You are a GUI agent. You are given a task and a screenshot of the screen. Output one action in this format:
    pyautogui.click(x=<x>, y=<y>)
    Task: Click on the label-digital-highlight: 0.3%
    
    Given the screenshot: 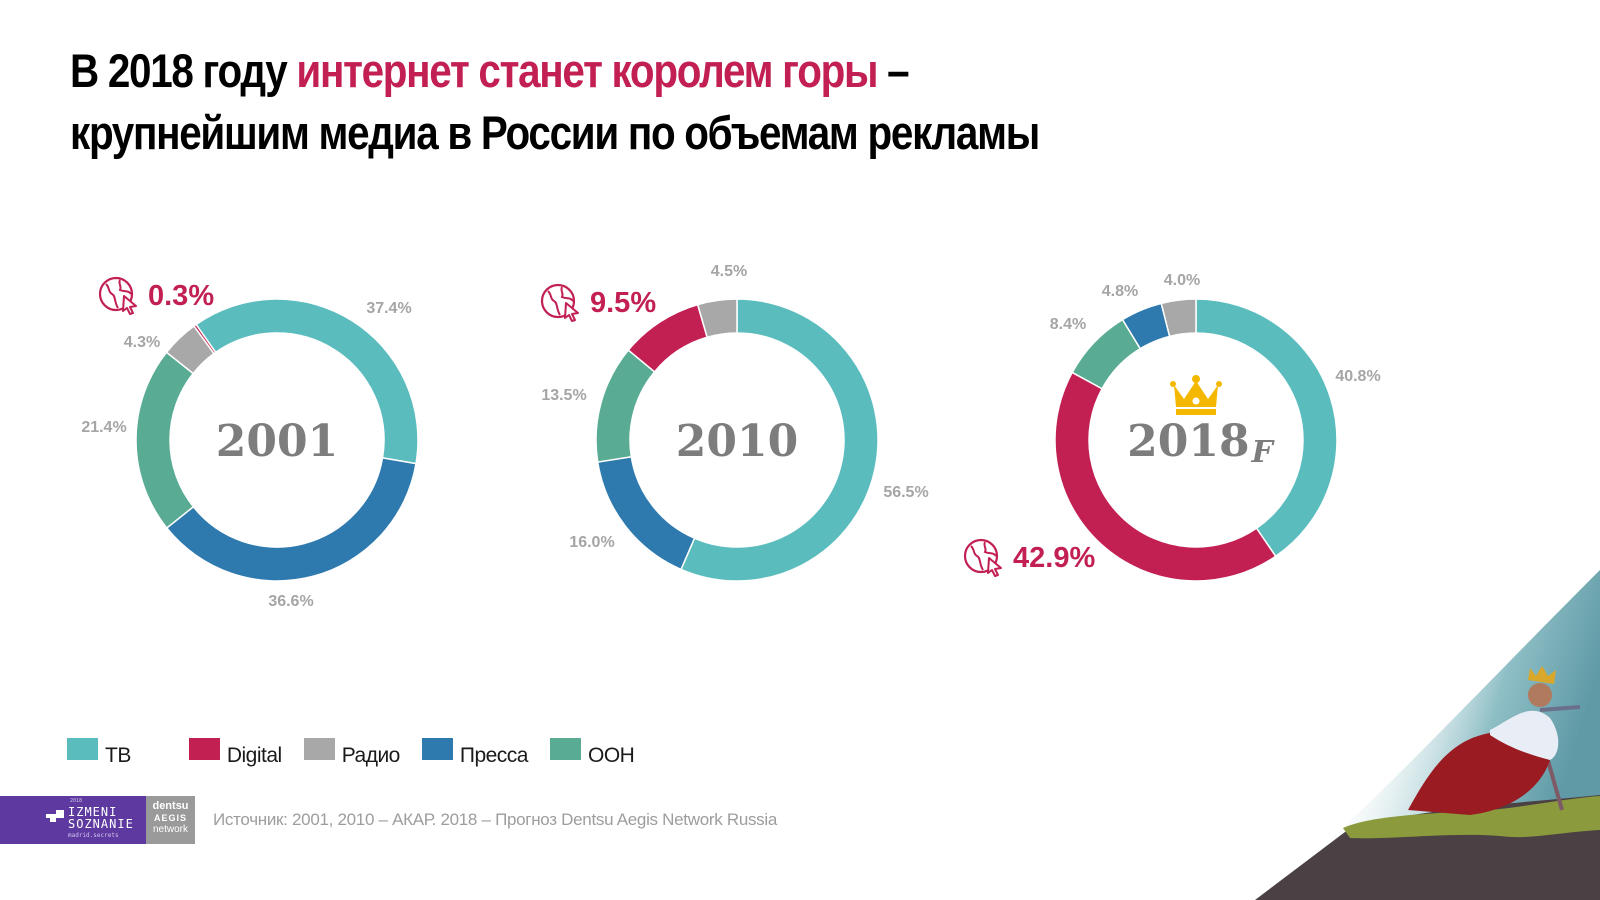 What is the action you would take?
    pyautogui.click(x=181, y=296)
    